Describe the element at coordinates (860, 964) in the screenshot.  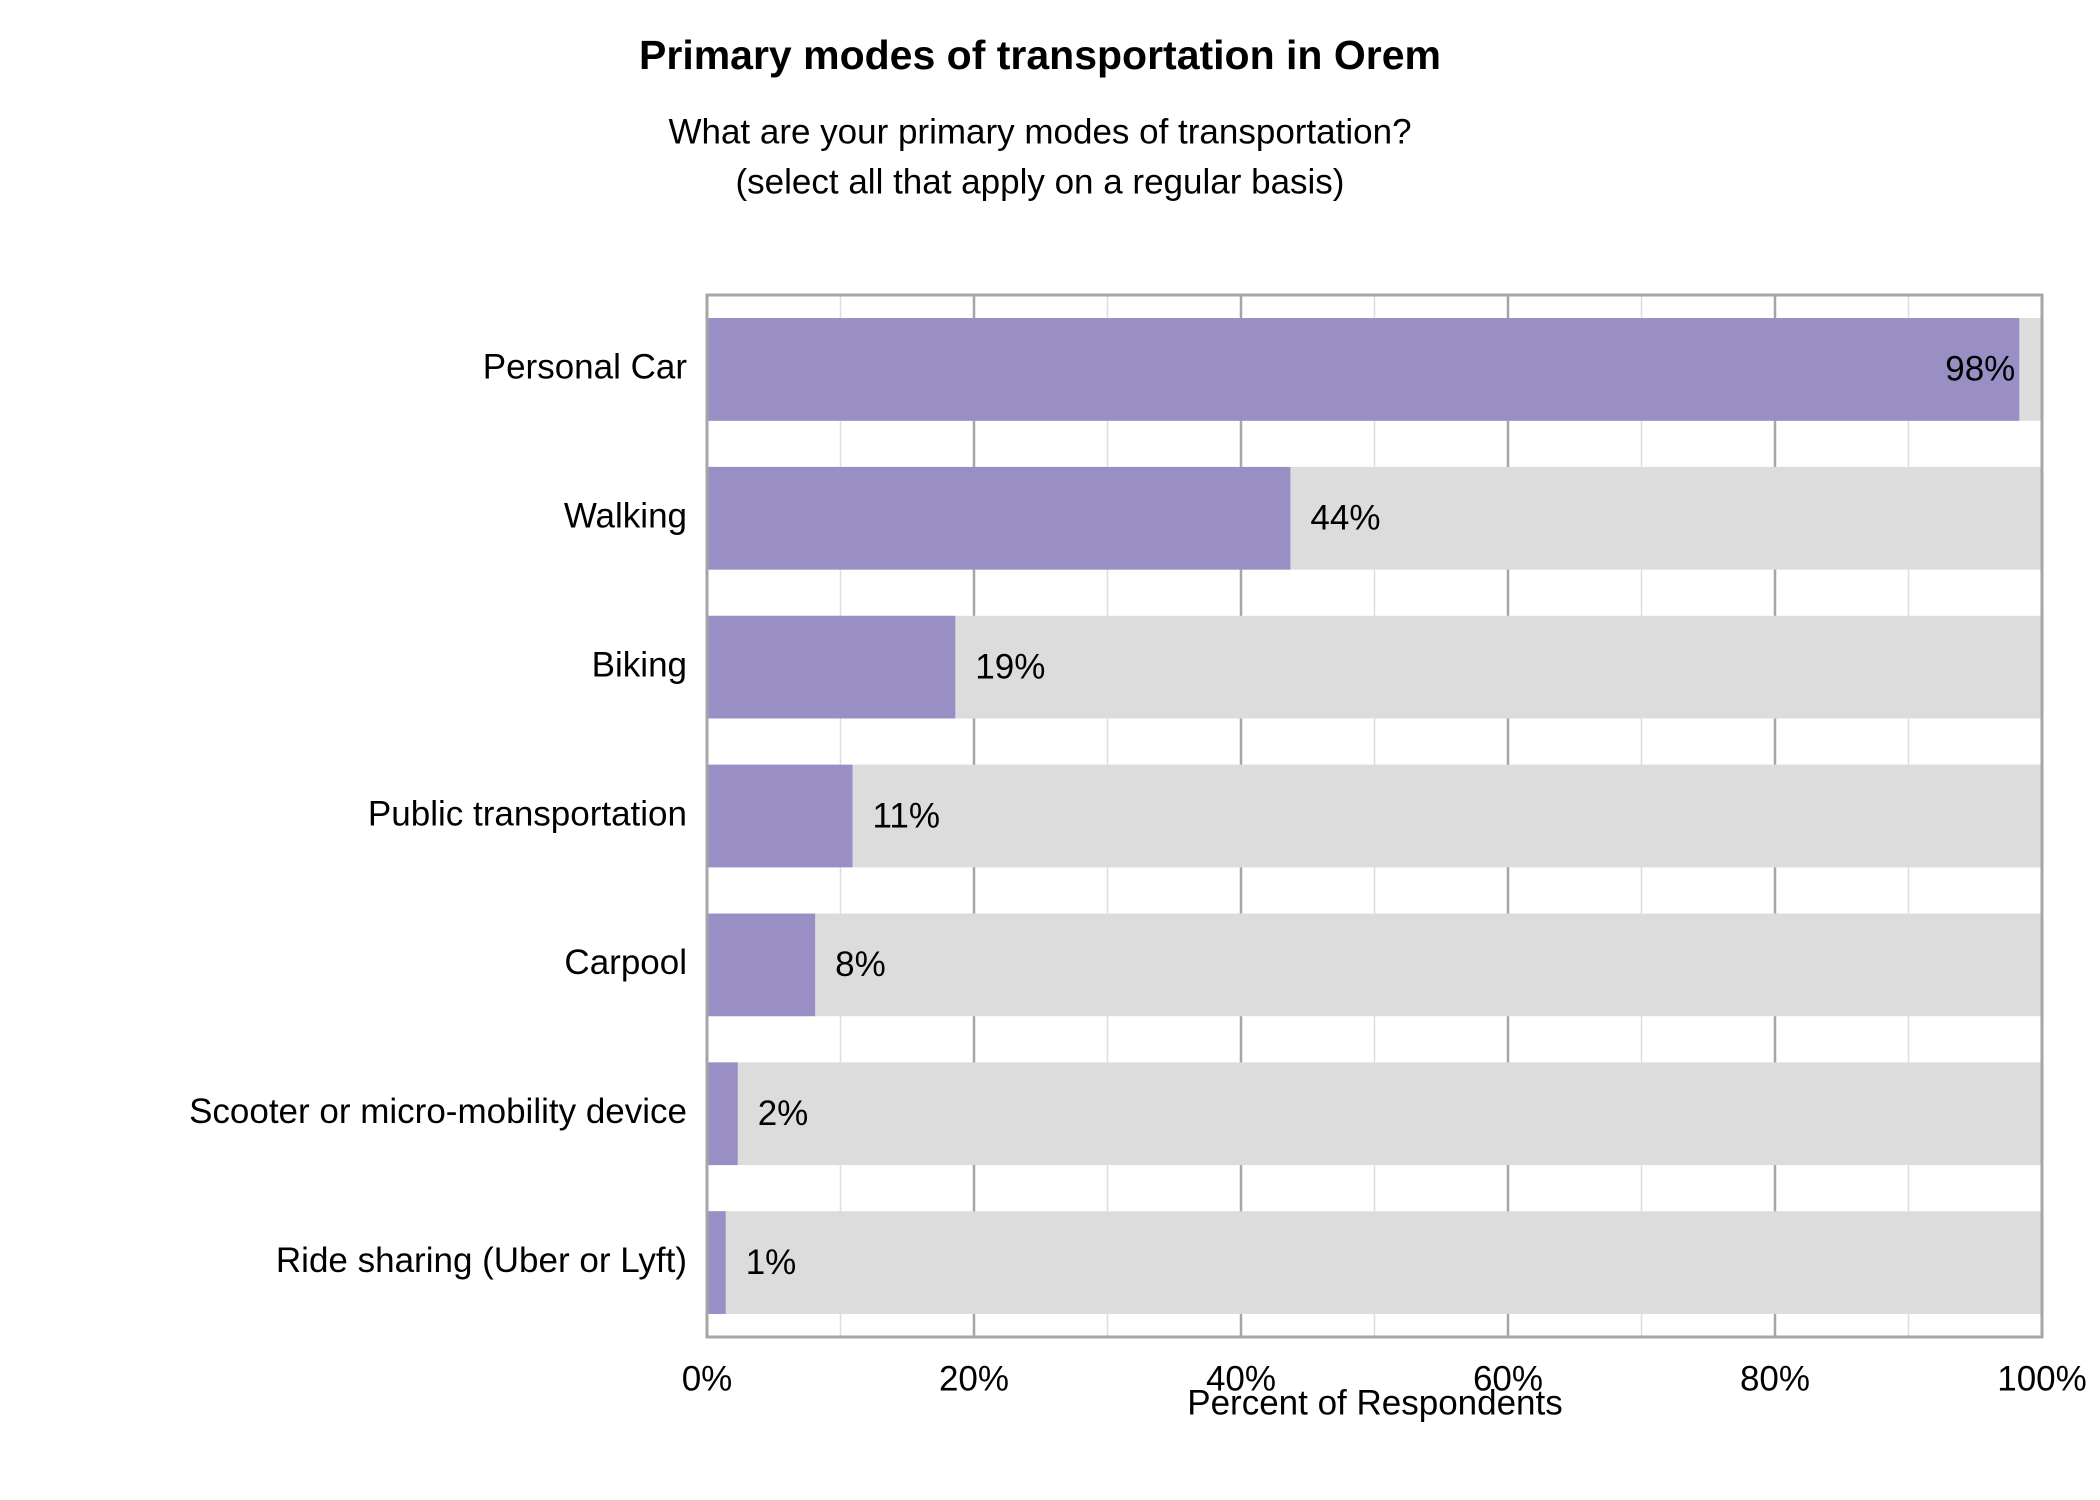
I see `value-label: 8%` at that location.